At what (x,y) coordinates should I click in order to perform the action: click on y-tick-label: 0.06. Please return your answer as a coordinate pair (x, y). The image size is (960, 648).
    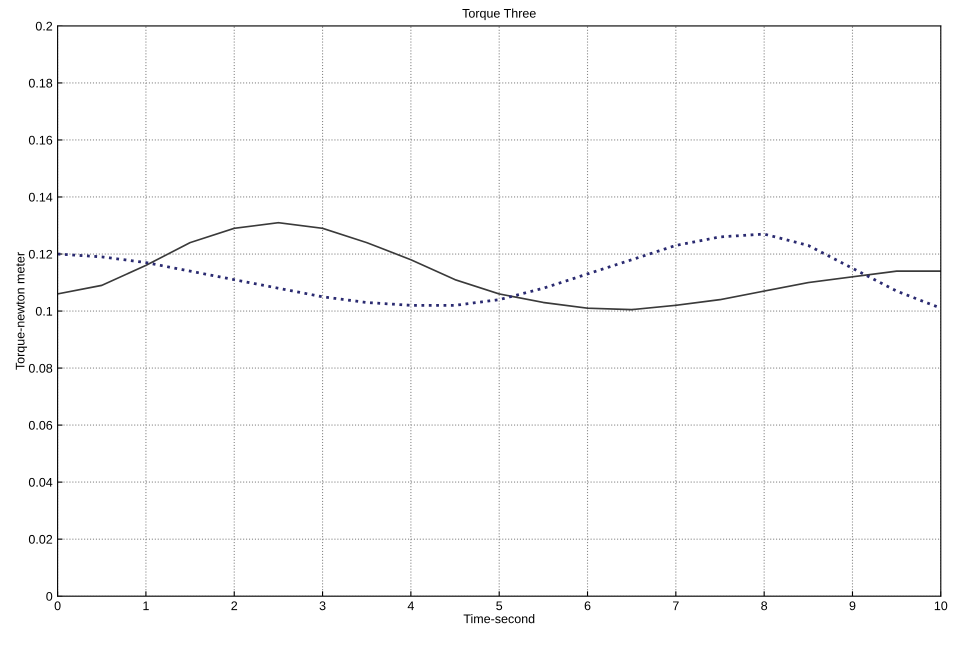
    Looking at the image, I should click on (40, 425).